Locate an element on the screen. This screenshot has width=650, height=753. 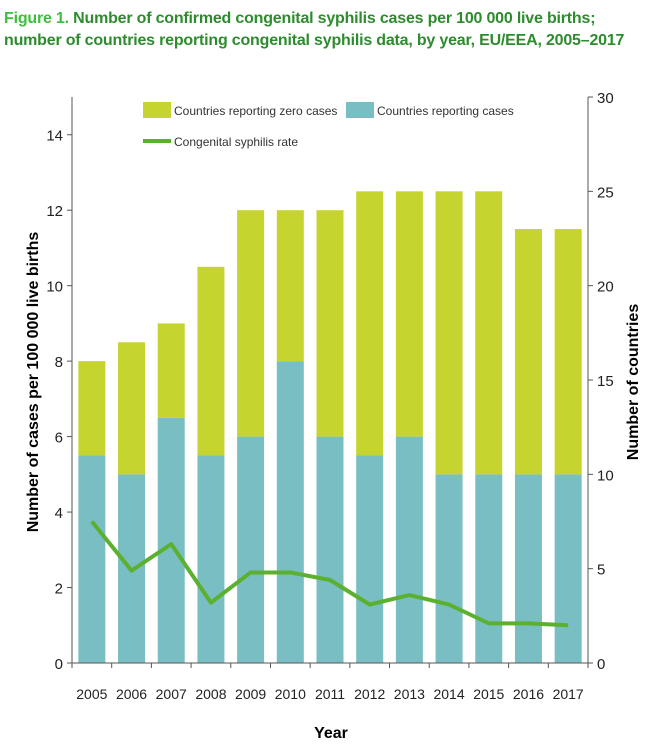
bar-reporting-cases-2011 is located at coordinates (330, 549).